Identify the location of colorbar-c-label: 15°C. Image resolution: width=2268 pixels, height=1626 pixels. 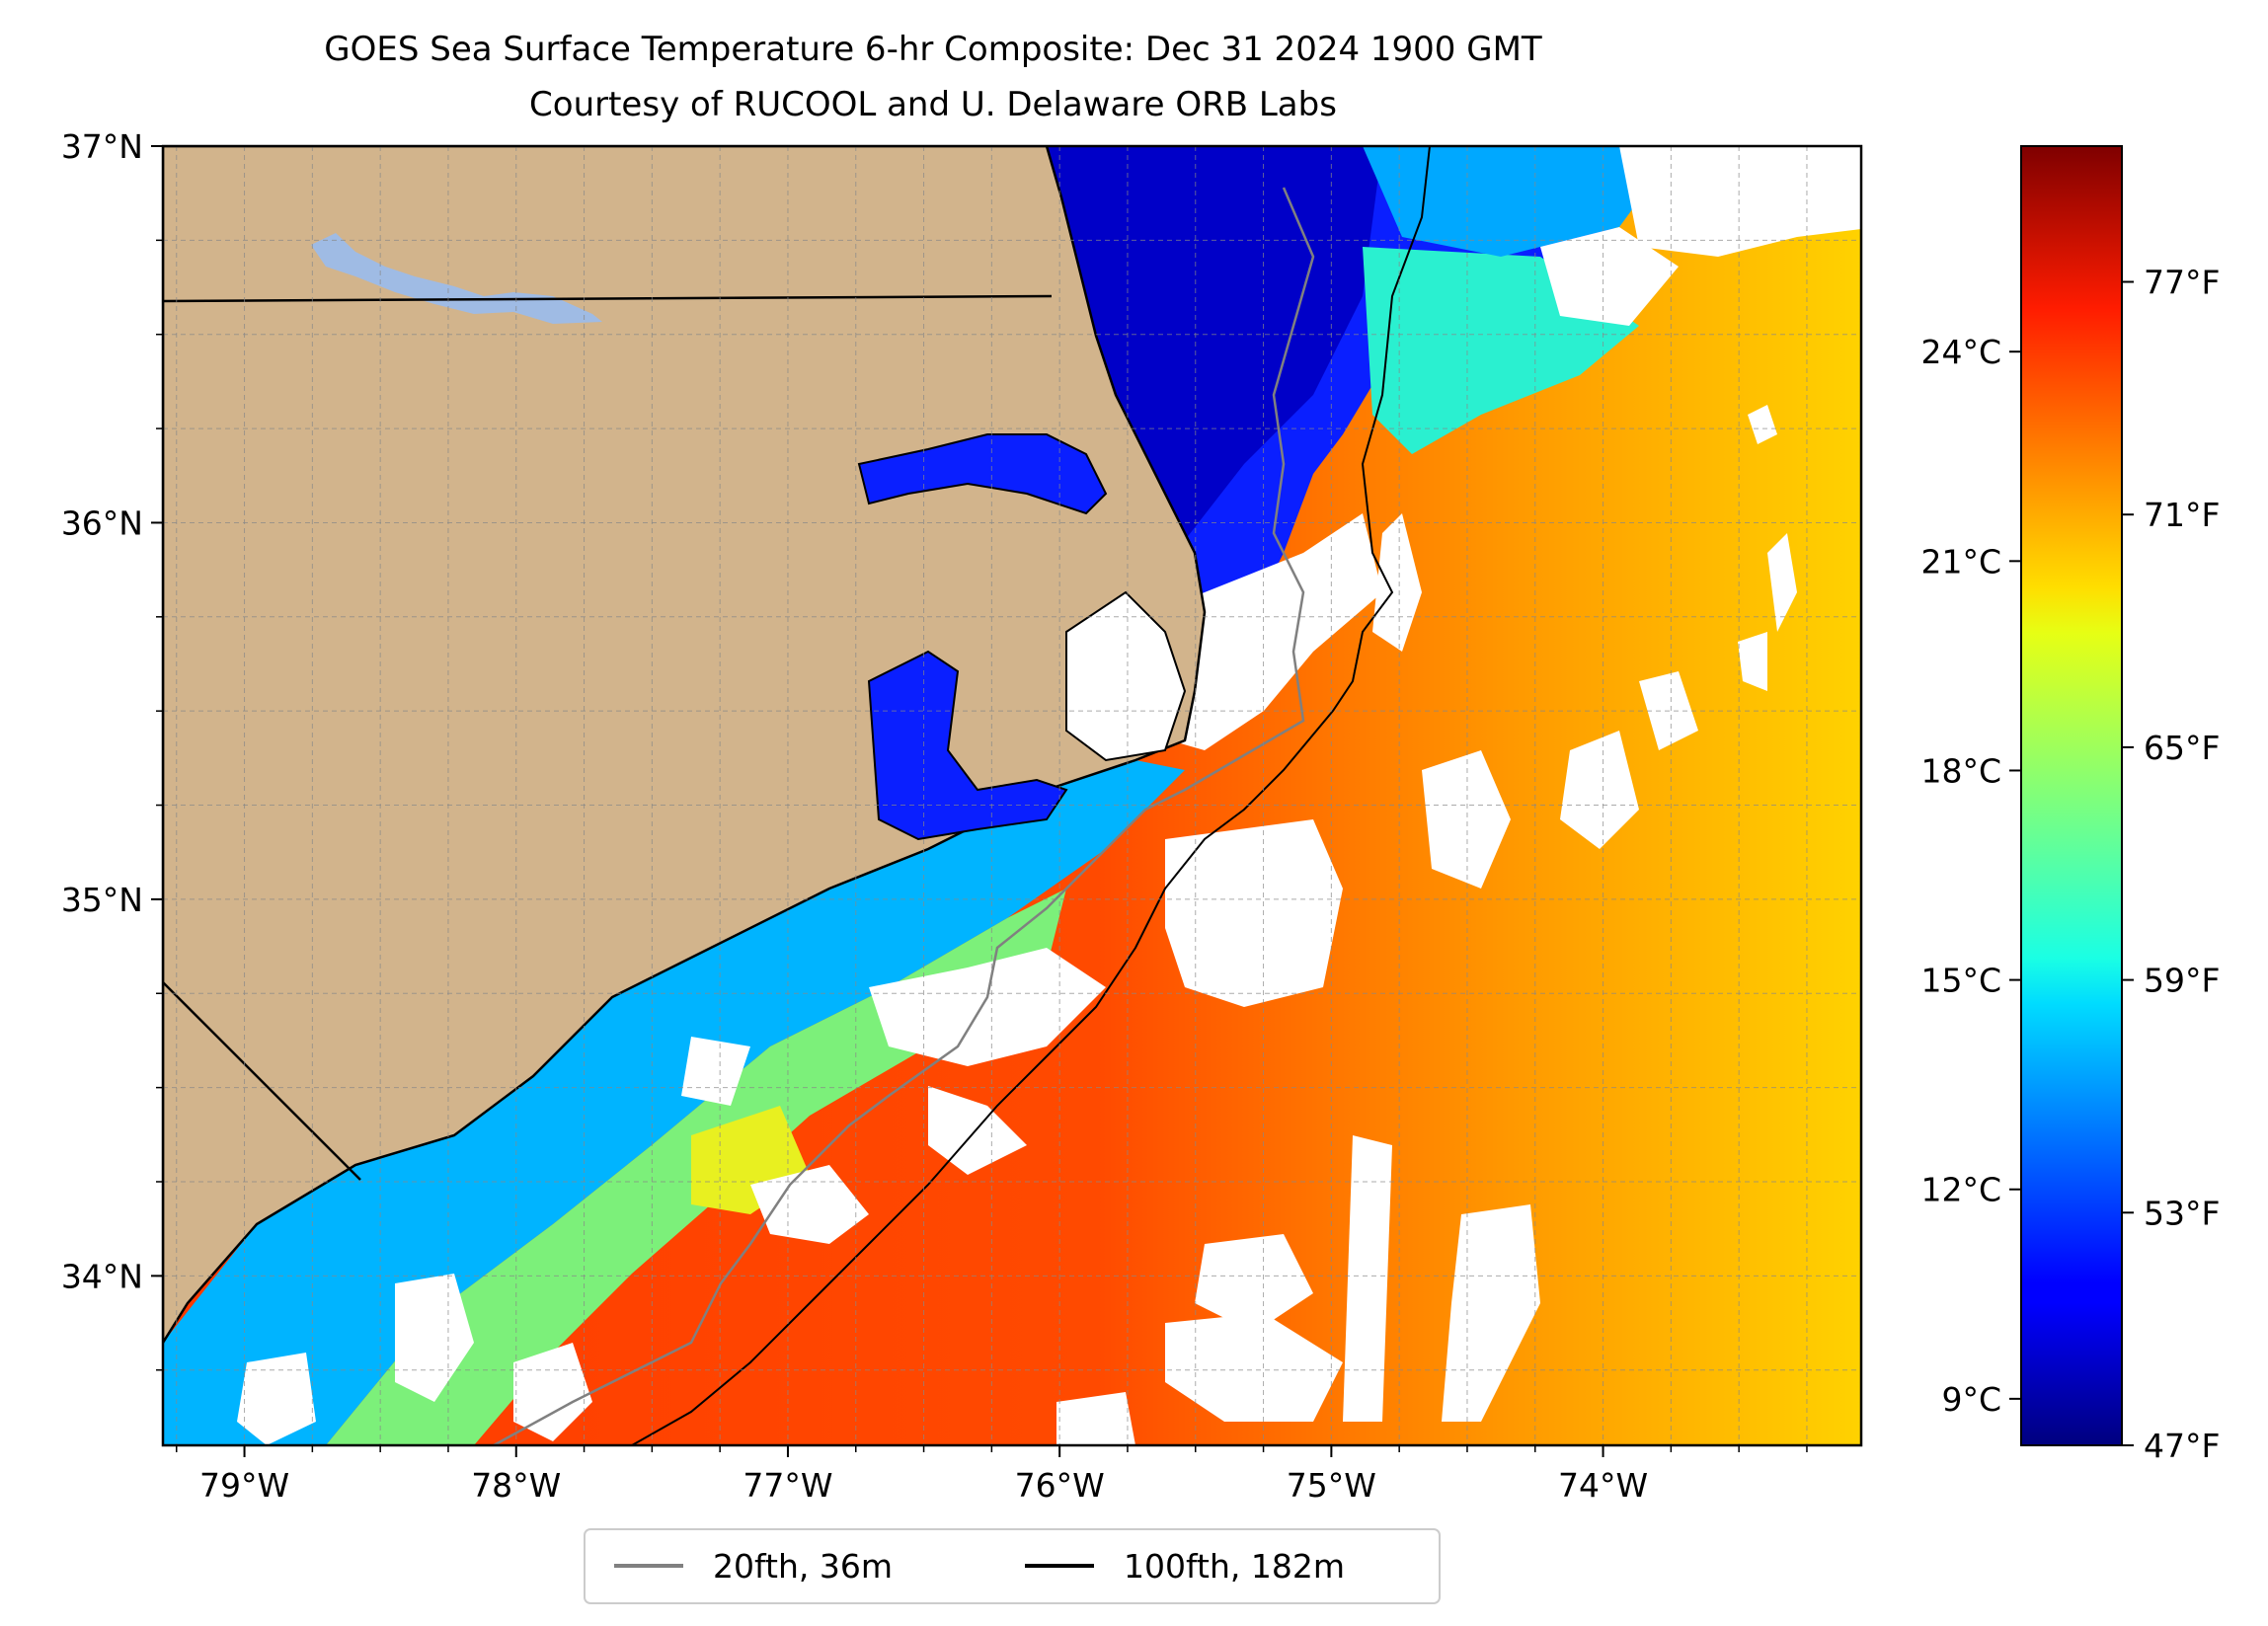
(1960, 981).